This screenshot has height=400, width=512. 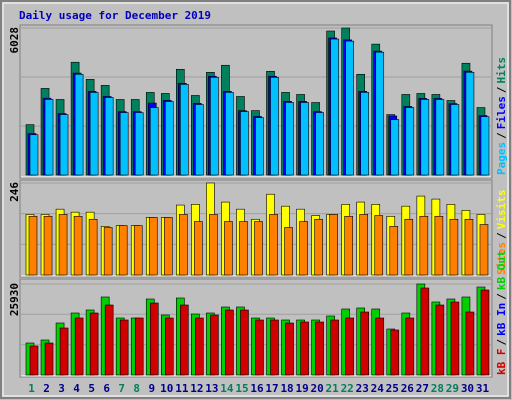 I want to click on x-tick-label: 17, so click(x=271, y=388).